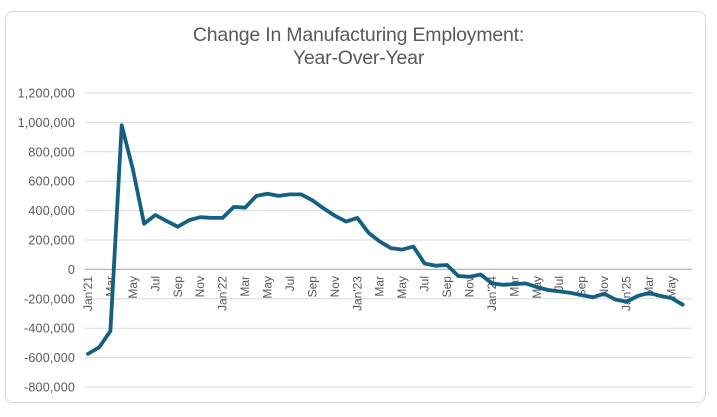 The height and width of the screenshot is (417, 717). Describe the element at coordinates (49, 329) in the screenshot. I see `y-axis-tick-label: -400,000` at that location.